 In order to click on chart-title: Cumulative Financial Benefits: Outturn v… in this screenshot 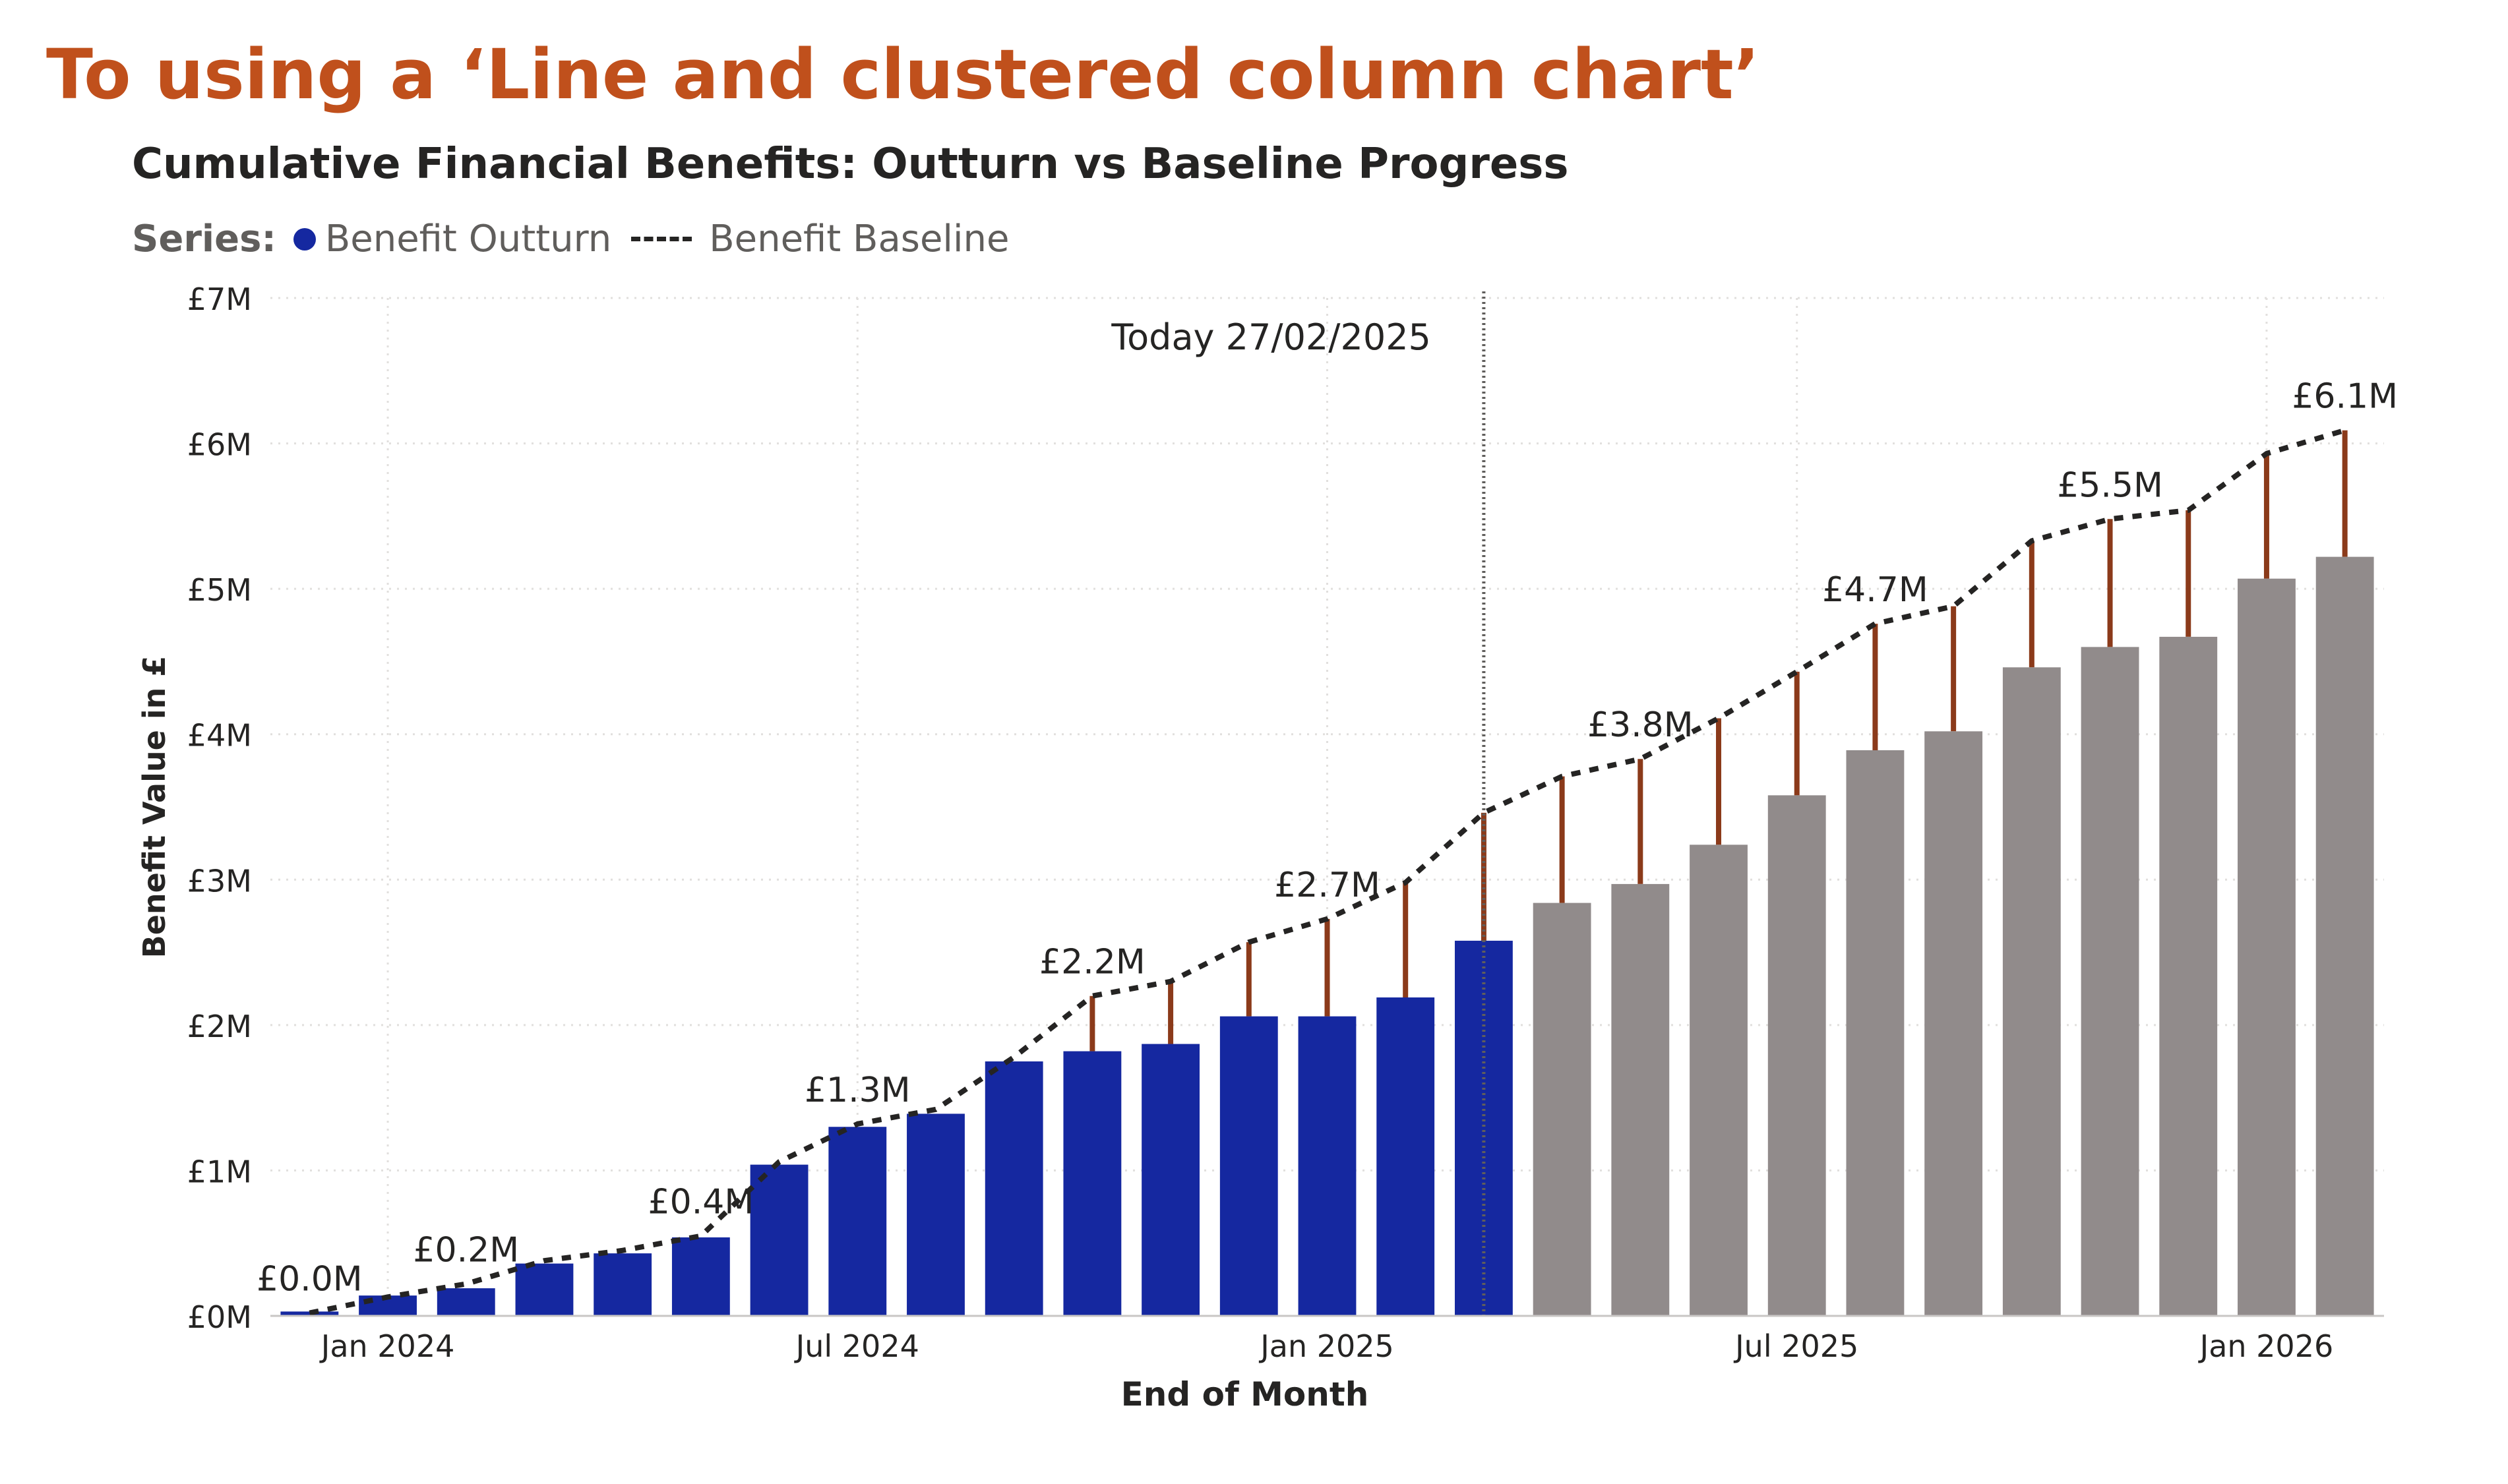, I will do `click(850, 165)`.